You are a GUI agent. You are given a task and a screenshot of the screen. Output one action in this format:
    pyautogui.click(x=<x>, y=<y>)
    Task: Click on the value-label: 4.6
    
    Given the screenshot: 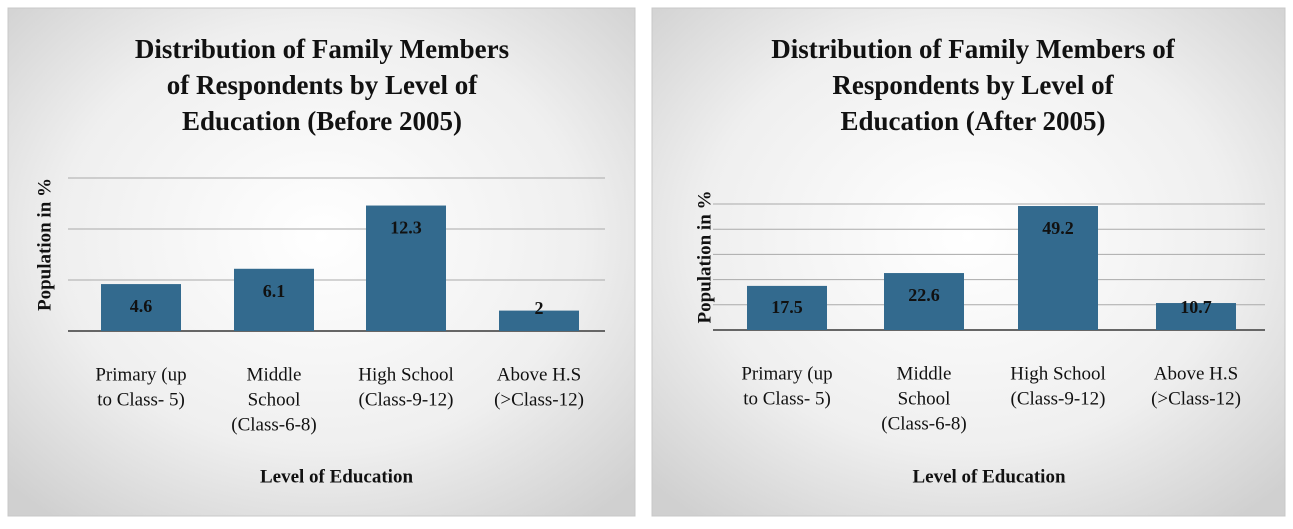 What is the action you would take?
    pyautogui.click(x=141, y=306)
    